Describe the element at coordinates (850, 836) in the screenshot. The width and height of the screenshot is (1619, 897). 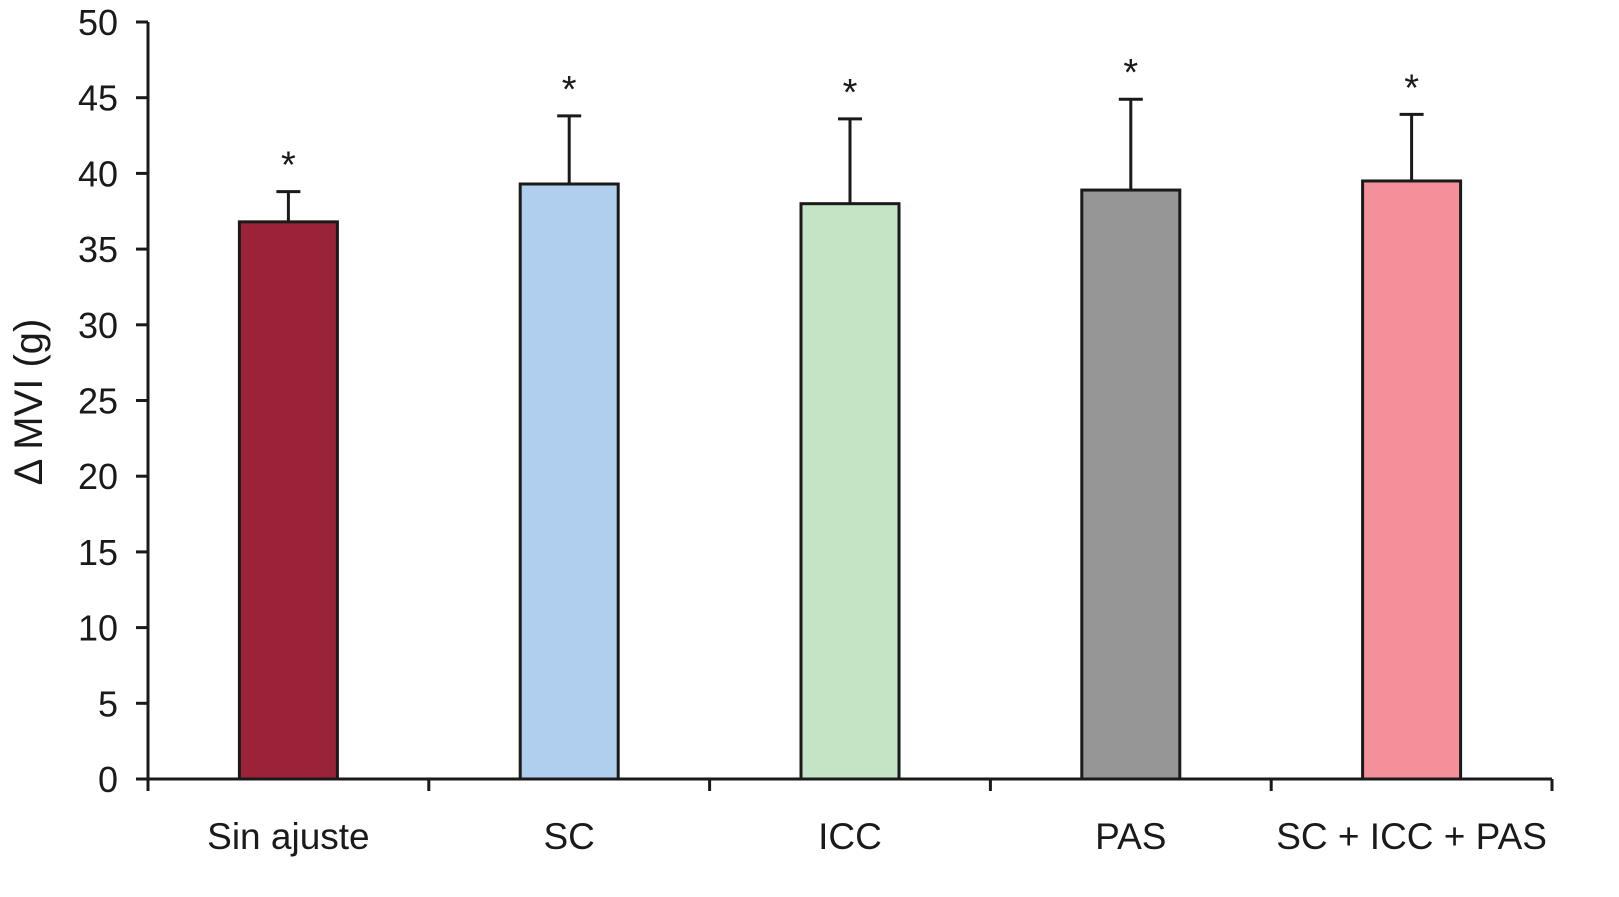
I see `x-category-label-2: ICC` at that location.